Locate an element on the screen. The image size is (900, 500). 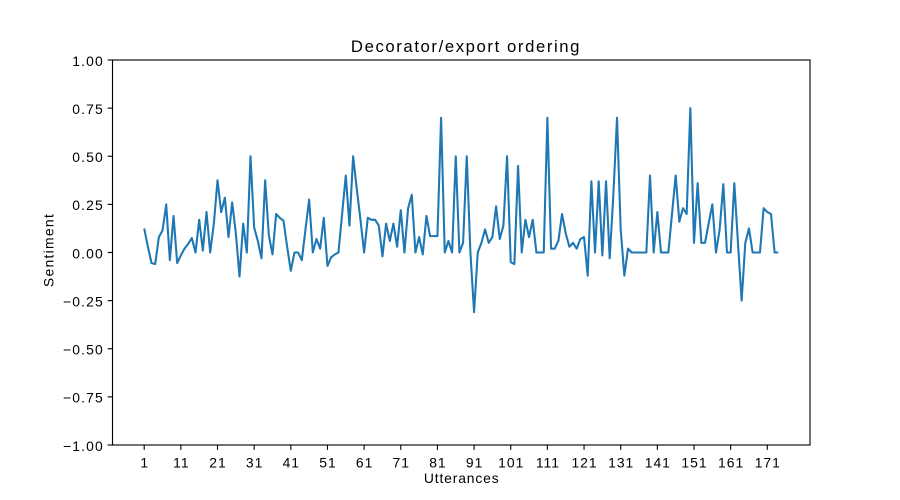
svg-text: 121 is located at coordinates (584, 463).